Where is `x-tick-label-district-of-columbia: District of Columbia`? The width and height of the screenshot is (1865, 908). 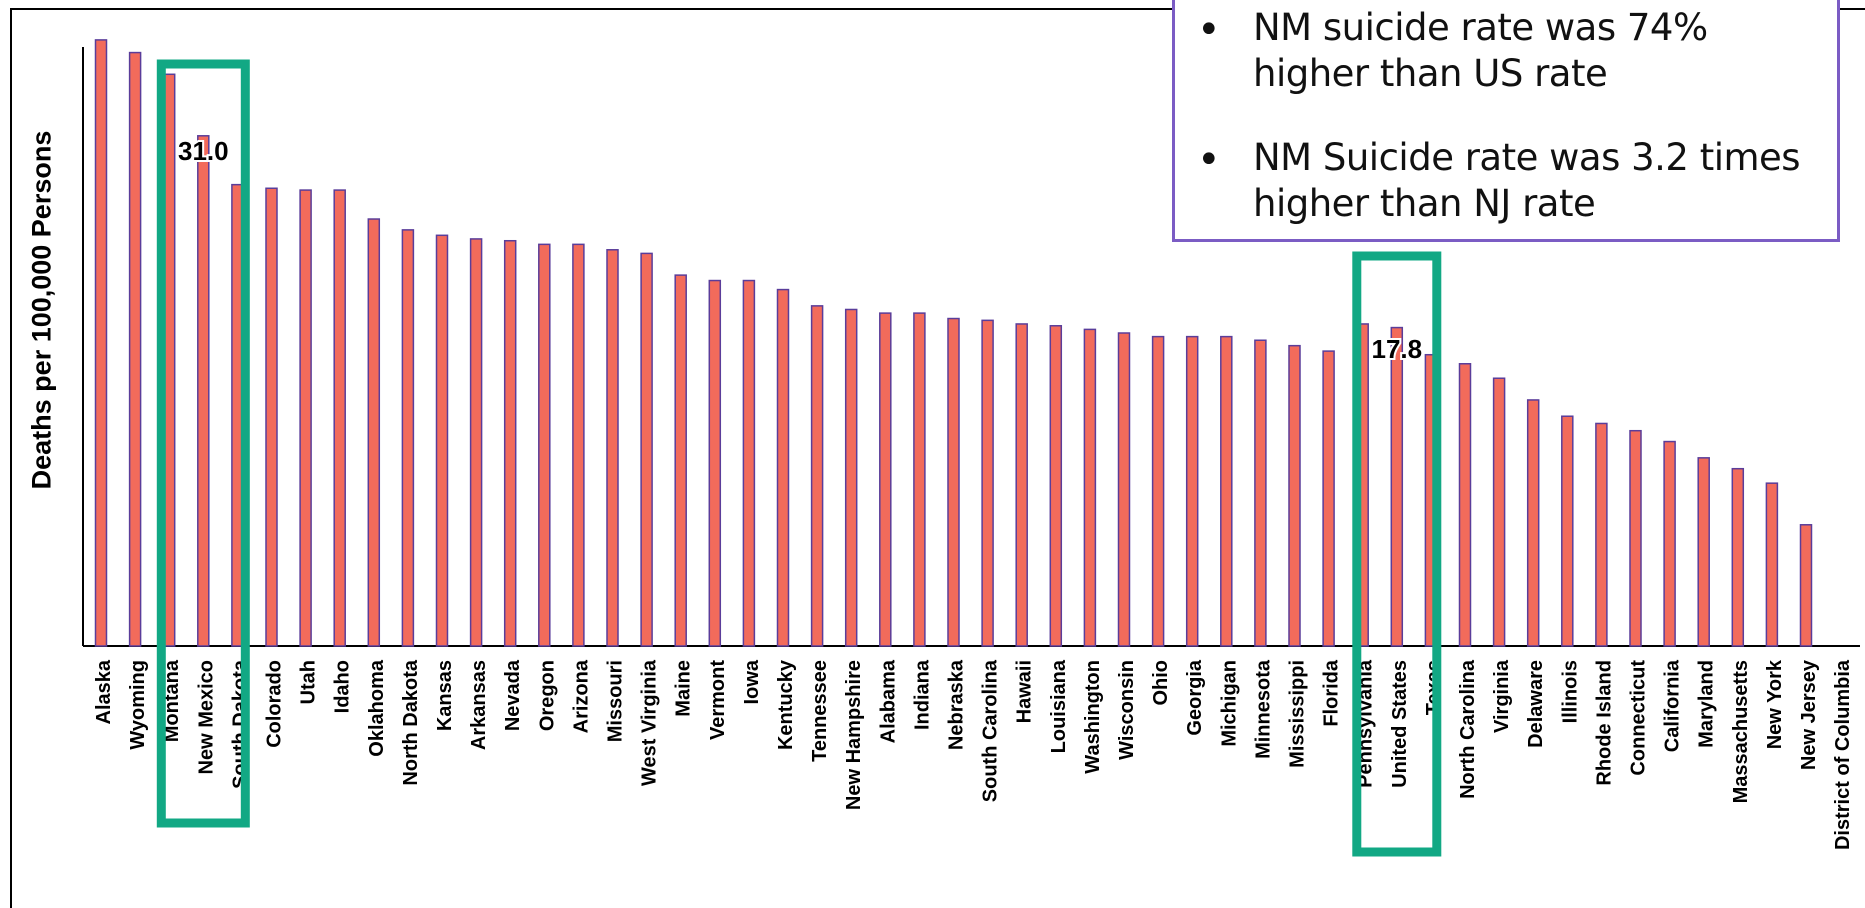
x-tick-label-district-of-columbia: District of Columbia is located at coordinates (1843, 754).